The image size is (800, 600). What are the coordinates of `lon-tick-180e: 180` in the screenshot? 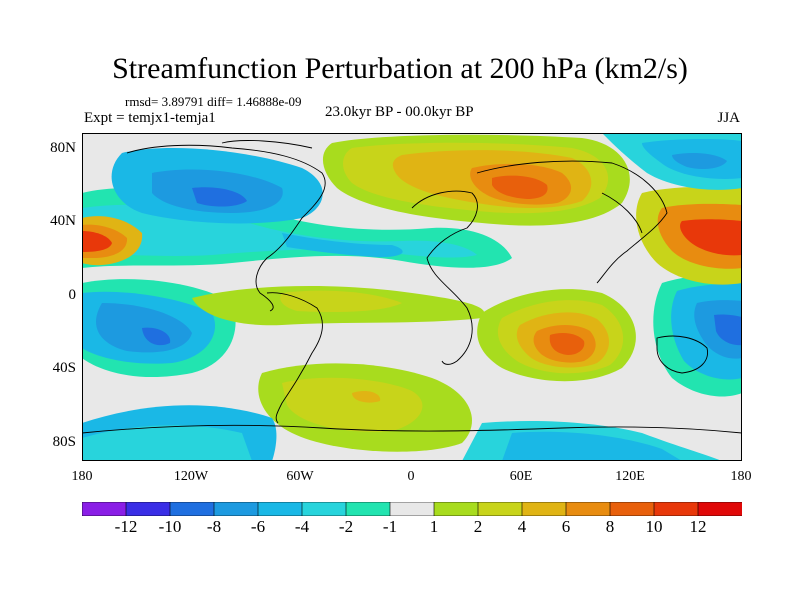 It's located at (741, 476).